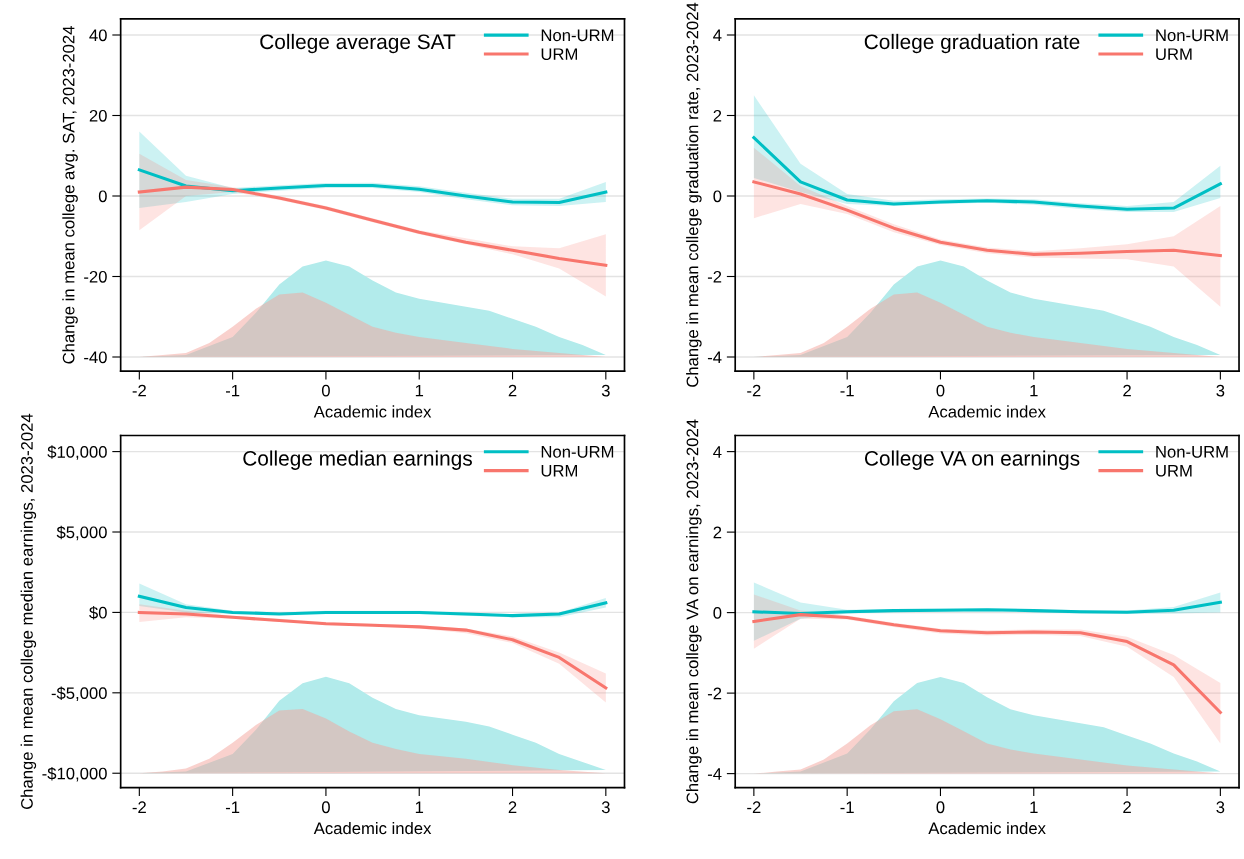 This screenshot has width=1244, height=859. What do you see at coordinates (98, 35) in the screenshot?
I see `y-tick-label: 40` at bounding box center [98, 35].